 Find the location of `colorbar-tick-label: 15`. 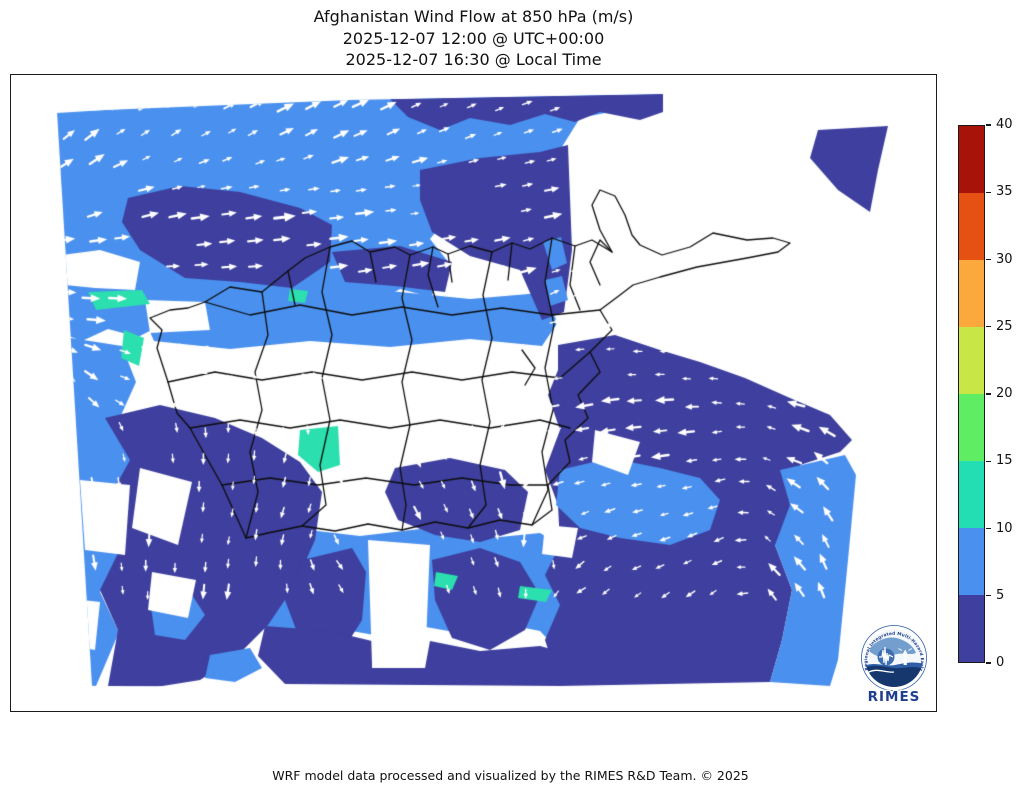

colorbar-tick-label: 15 is located at coordinates (1004, 461).